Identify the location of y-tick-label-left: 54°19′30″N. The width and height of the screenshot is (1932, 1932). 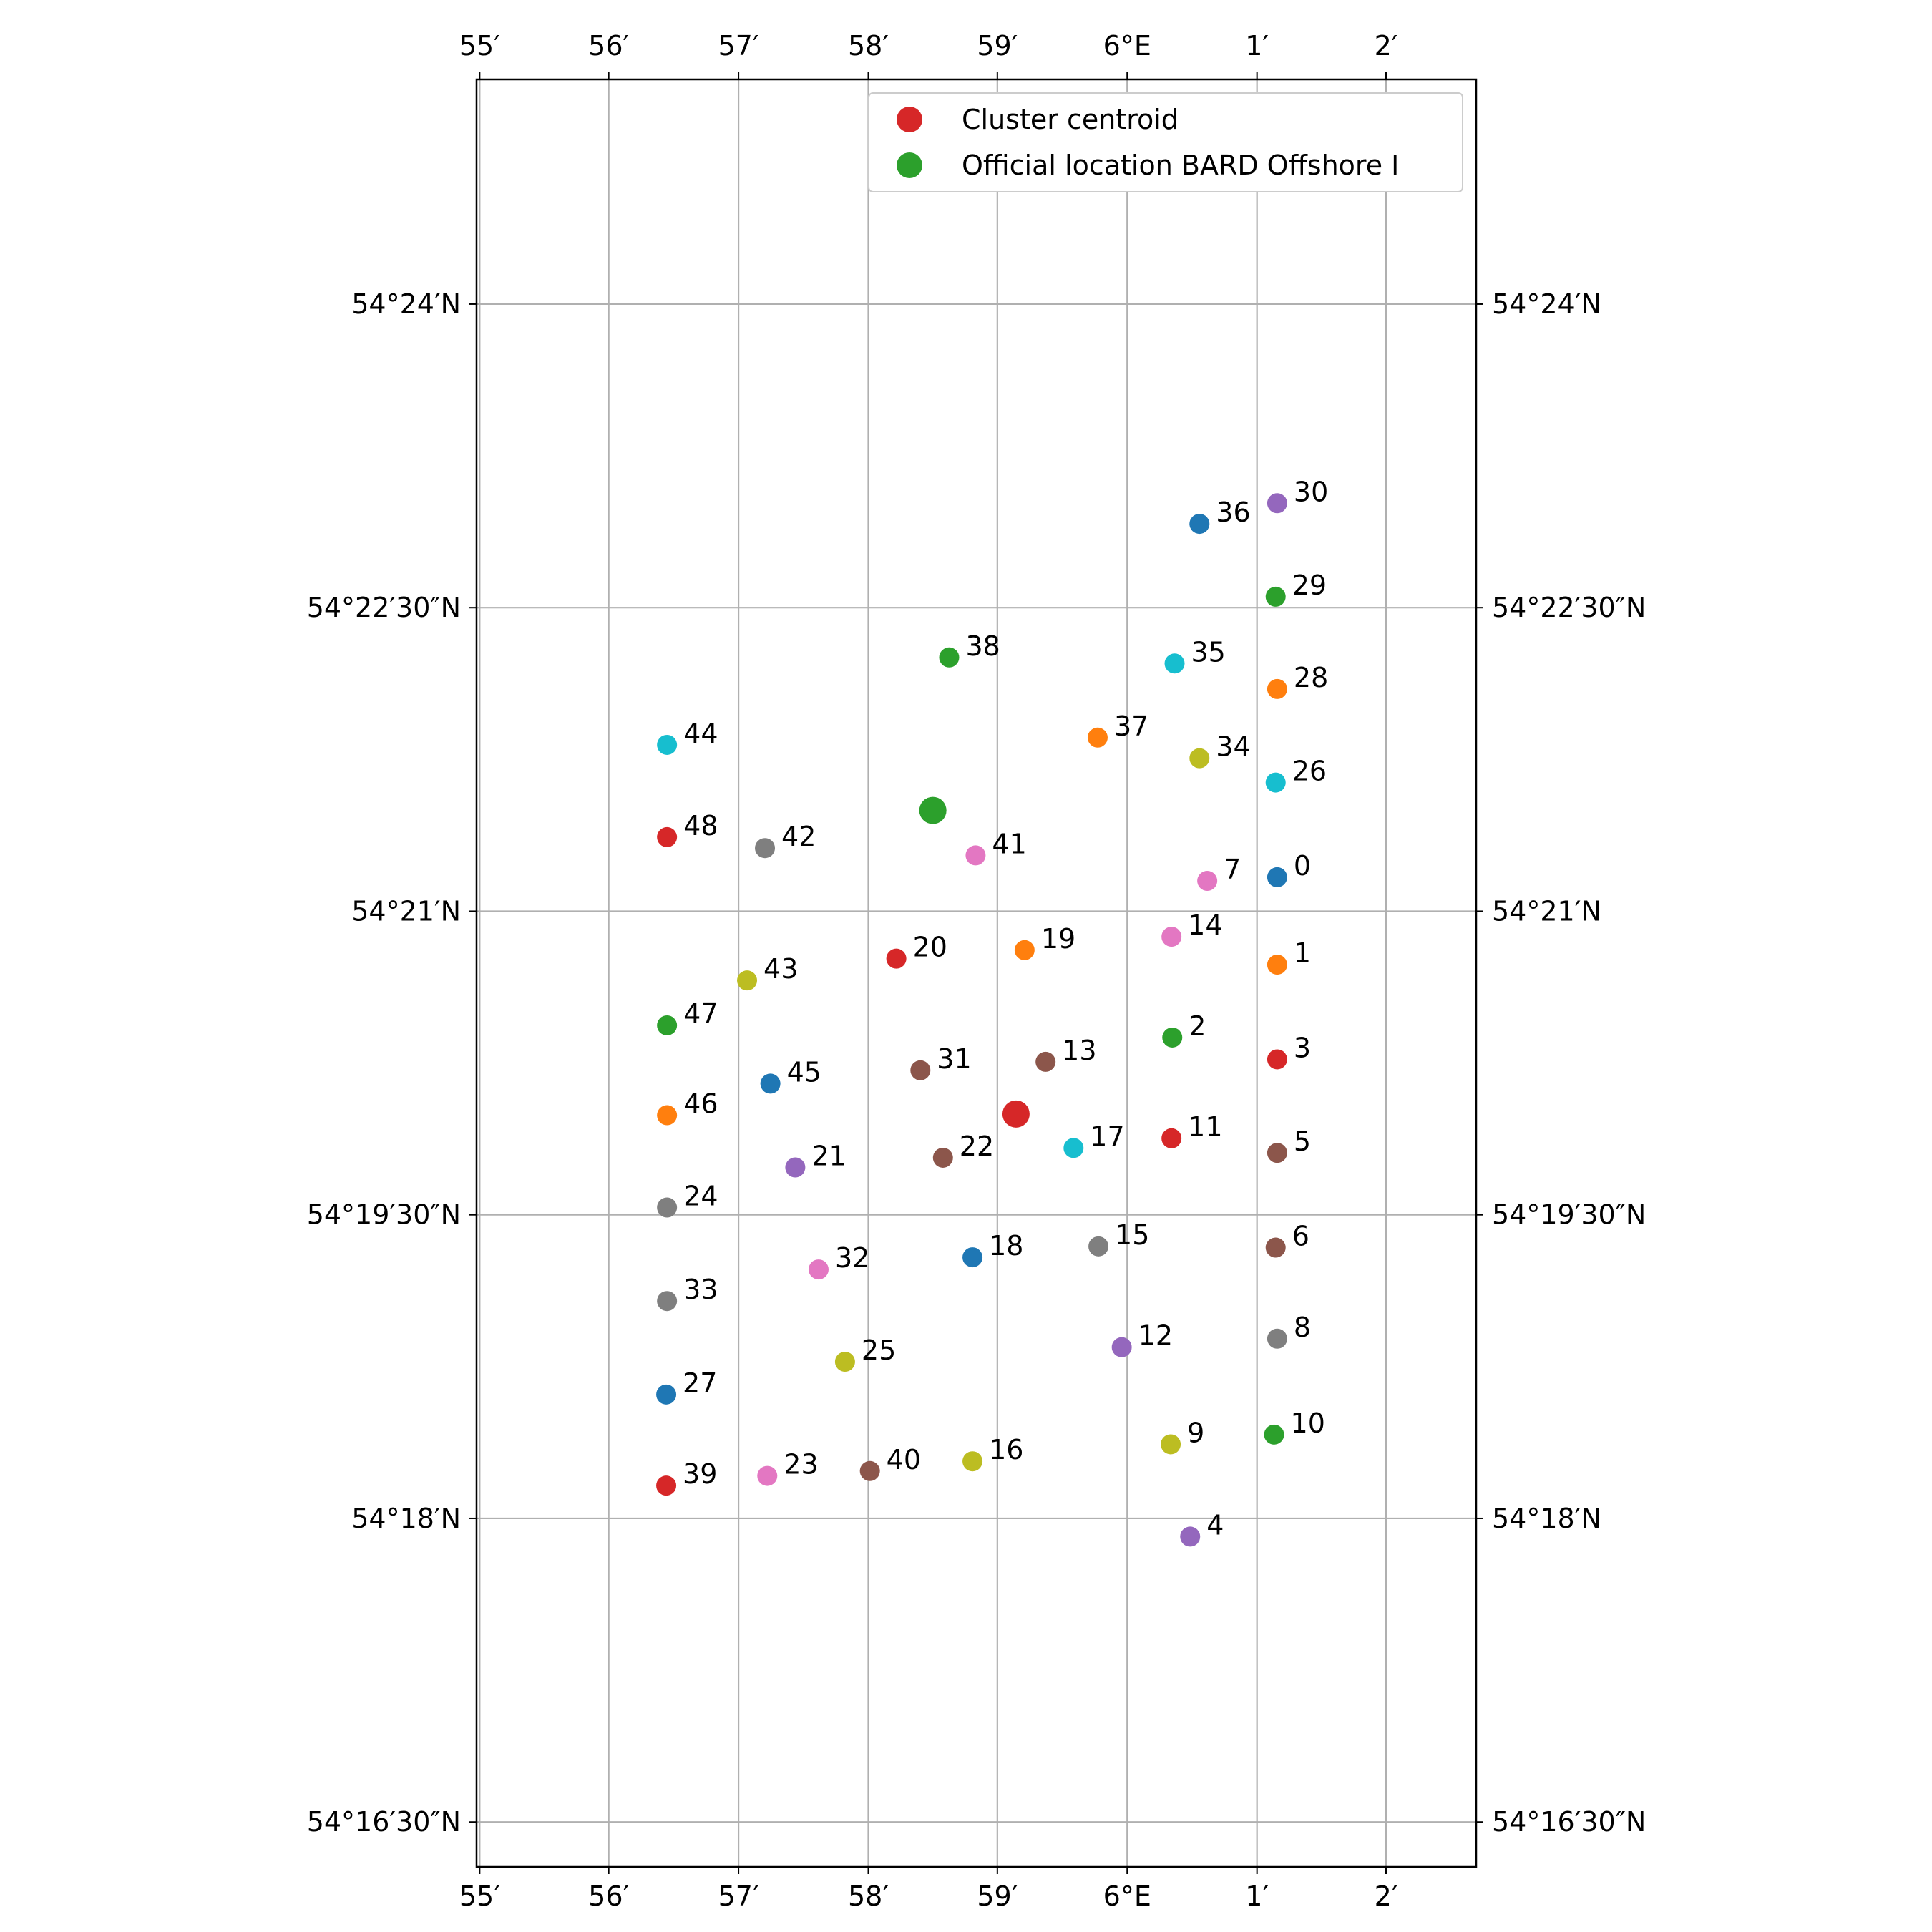
(384, 1215).